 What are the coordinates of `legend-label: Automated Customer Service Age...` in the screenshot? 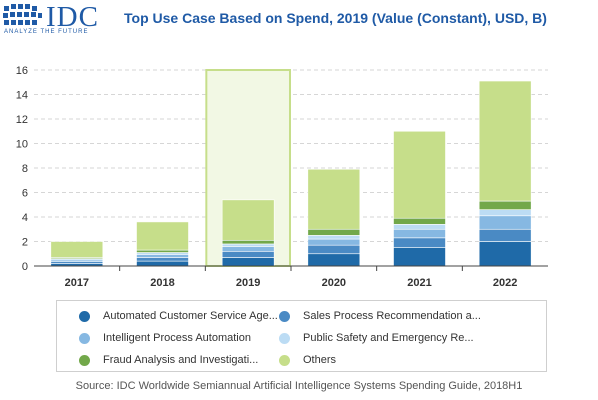 It's located at (190, 316).